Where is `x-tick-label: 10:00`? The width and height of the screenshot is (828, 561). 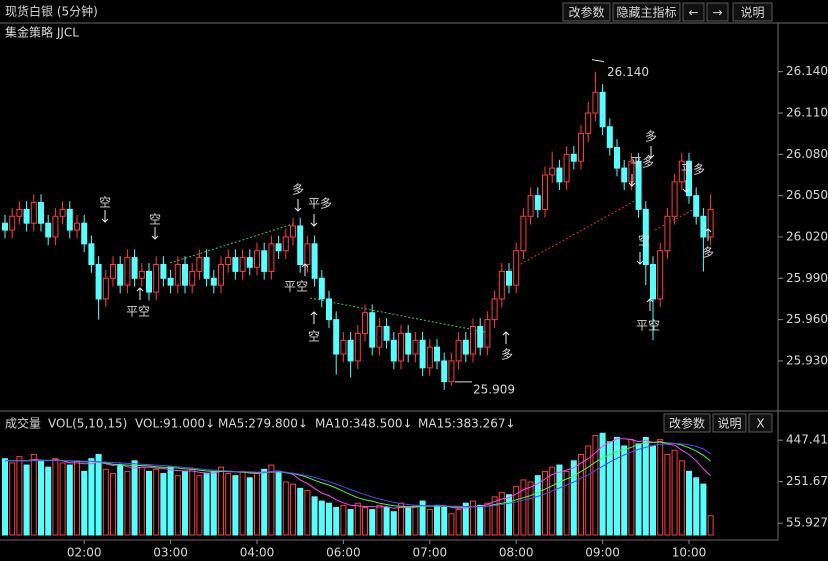
x-tick-label: 10:00 is located at coordinates (689, 553).